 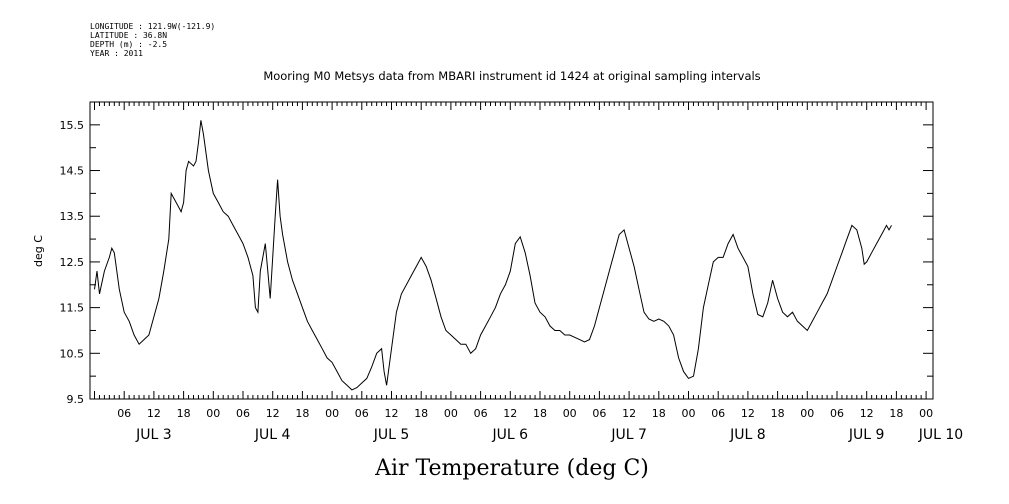 What do you see at coordinates (129, 44) in the screenshot?
I see `depth-label: DEPTH (m) : -2.5` at bounding box center [129, 44].